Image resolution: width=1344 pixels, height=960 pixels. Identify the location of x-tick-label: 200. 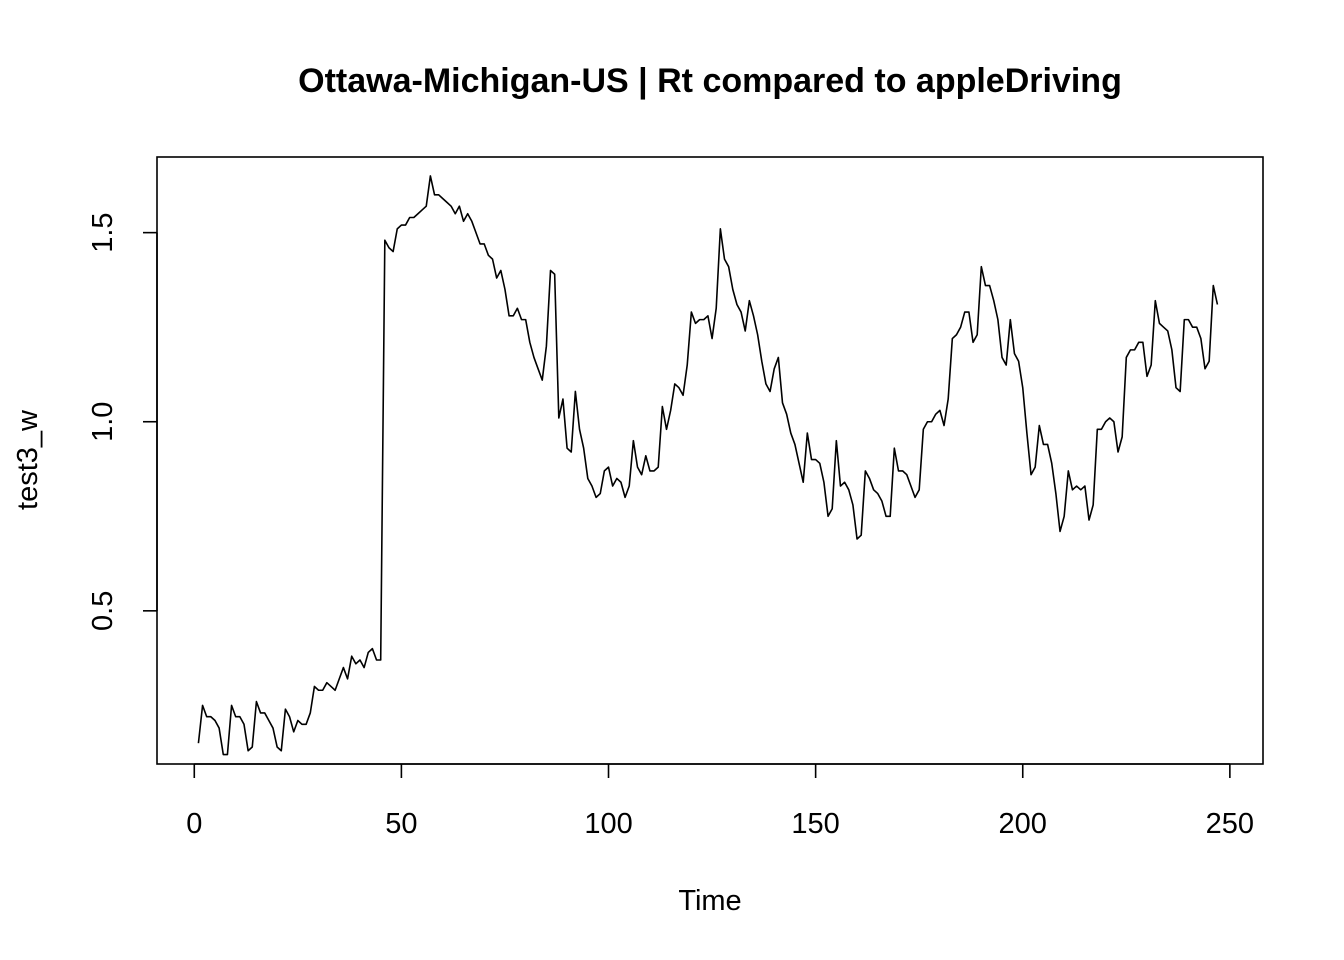
(1023, 824).